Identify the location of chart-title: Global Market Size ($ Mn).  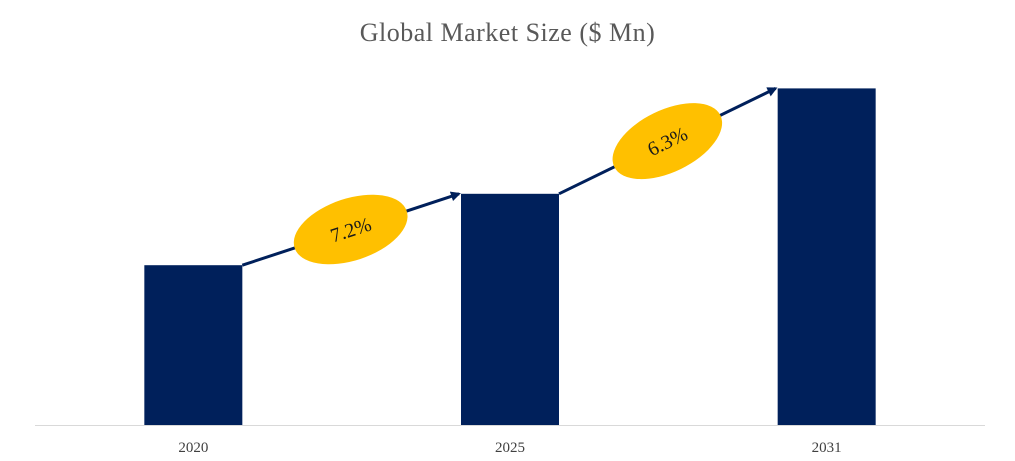
(507, 32).